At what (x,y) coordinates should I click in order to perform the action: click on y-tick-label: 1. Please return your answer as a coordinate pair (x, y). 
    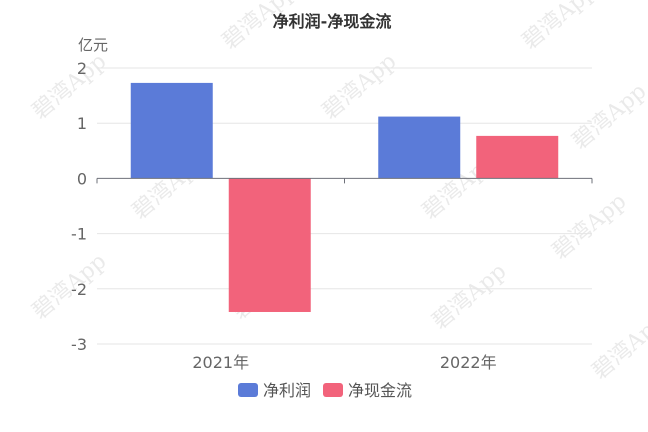
    Looking at the image, I should click on (82, 123).